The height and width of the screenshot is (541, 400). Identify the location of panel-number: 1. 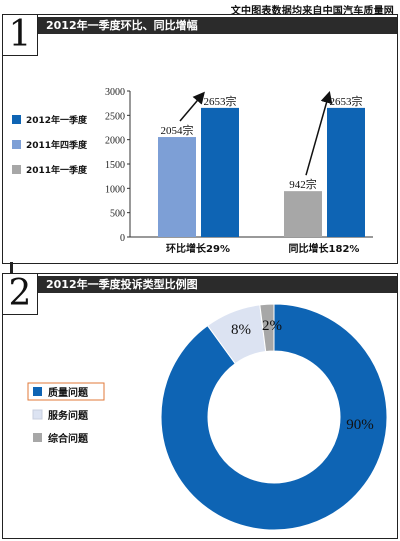
(20, 35).